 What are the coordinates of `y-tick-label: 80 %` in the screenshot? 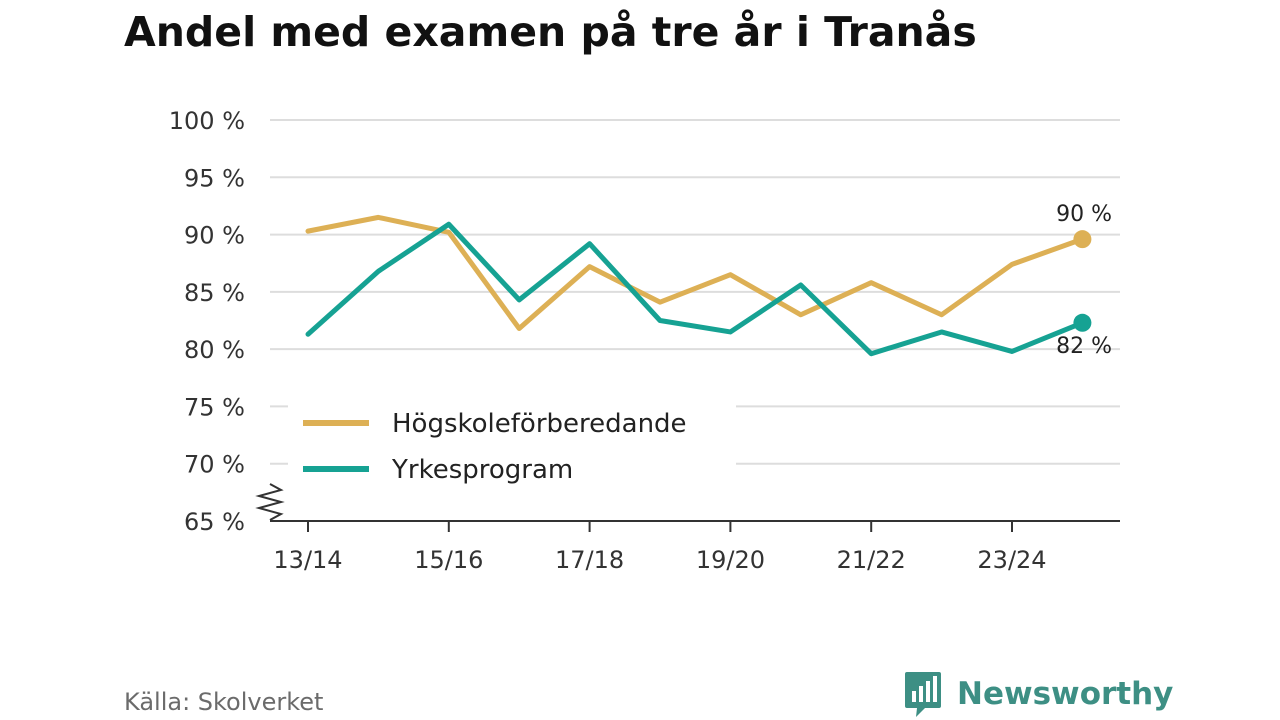 It's located at (214, 350).